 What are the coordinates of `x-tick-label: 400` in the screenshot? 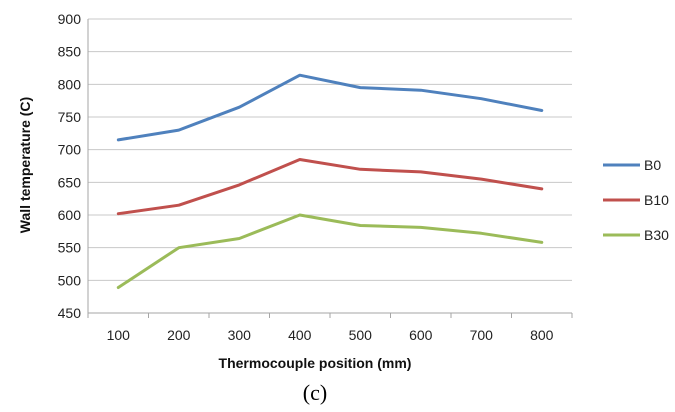 It's located at (300, 335).